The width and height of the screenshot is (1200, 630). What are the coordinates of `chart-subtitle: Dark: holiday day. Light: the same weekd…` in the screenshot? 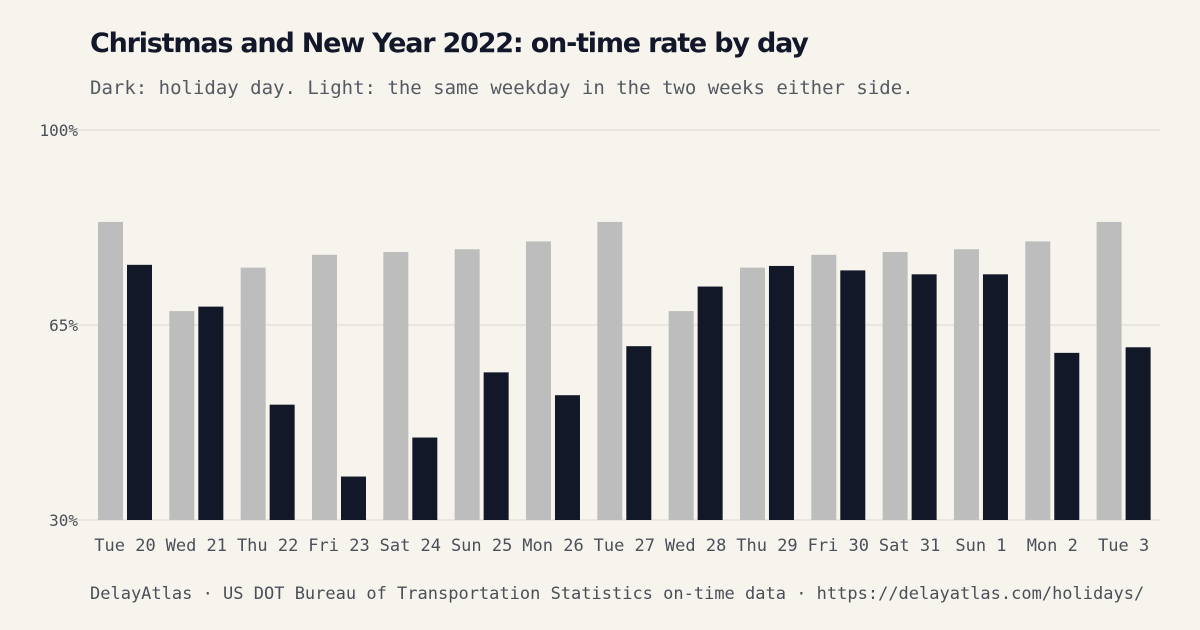 It's located at (502, 88).